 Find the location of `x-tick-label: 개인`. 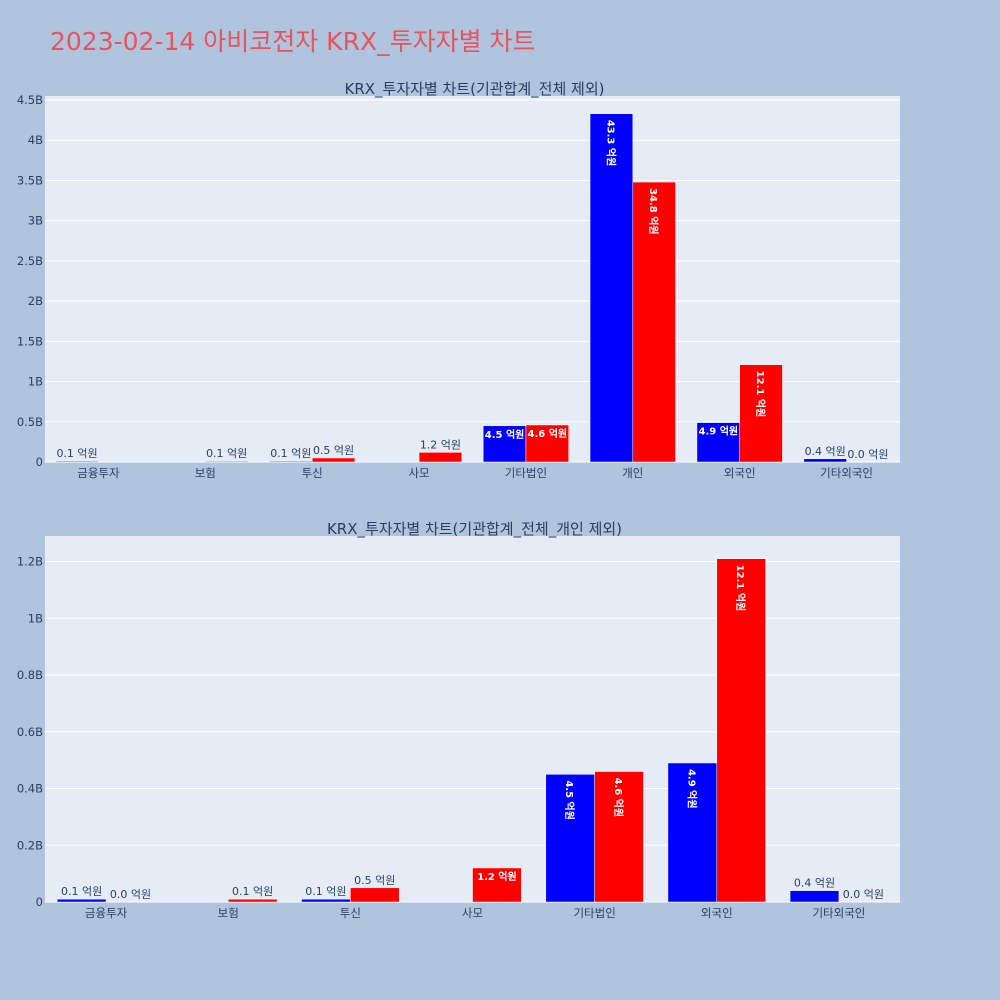

x-tick-label: 개인 is located at coordinates (632, 473).